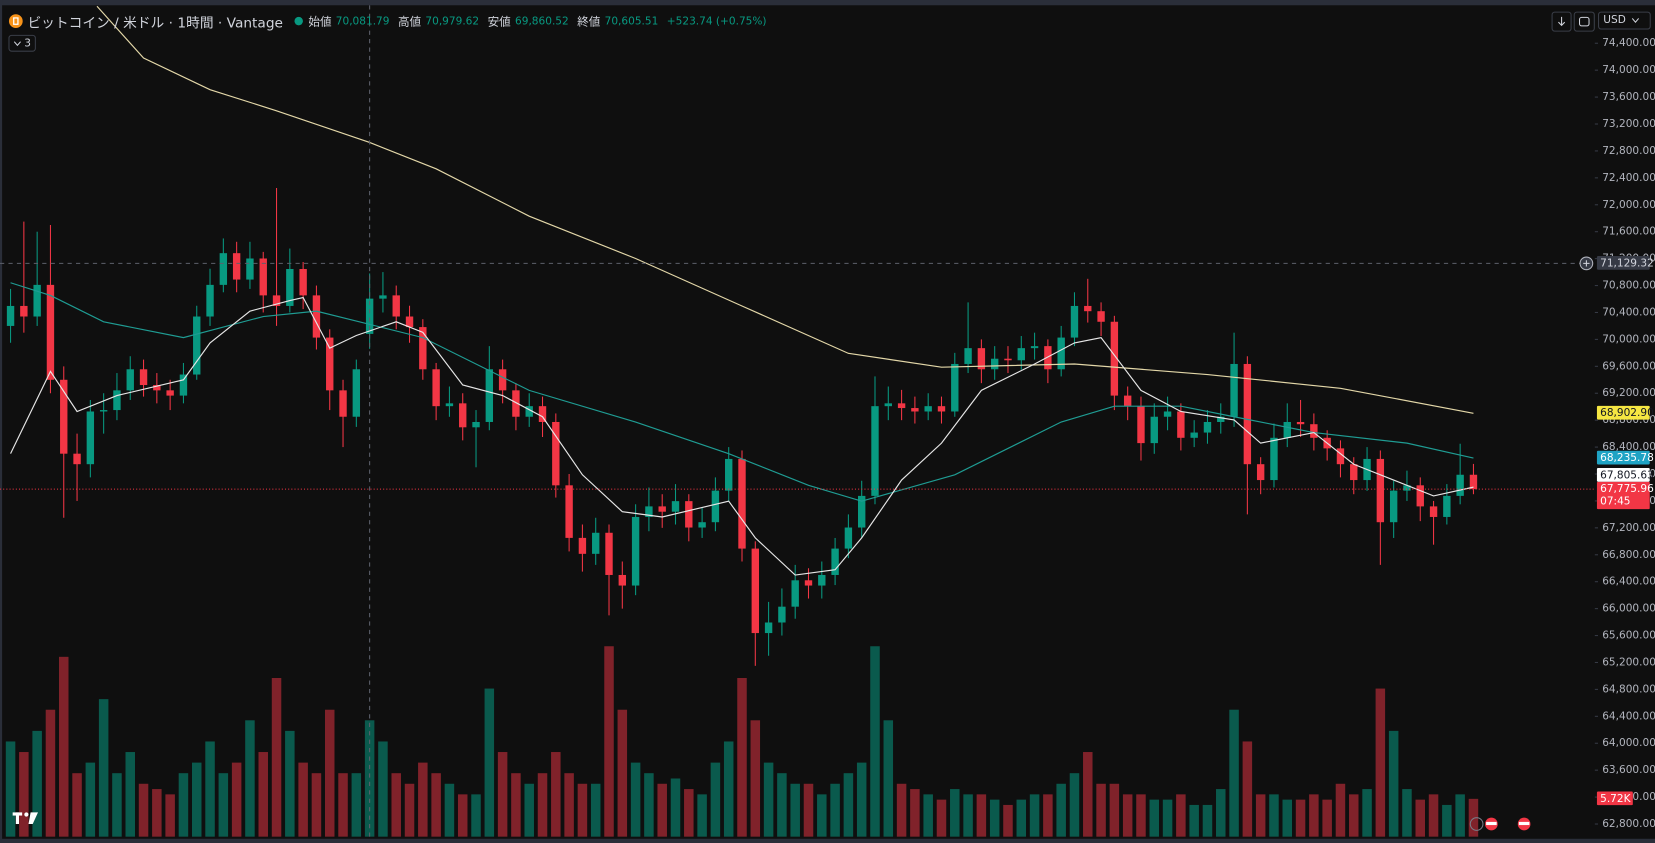  I want to click on indicator-toggle: 3, so click(22, 43).